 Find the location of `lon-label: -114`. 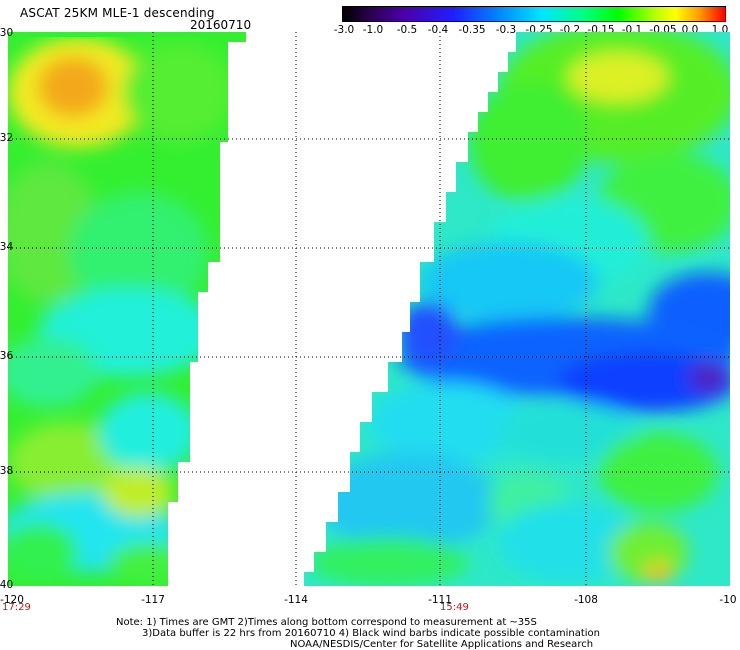

lon-label: -114 is located at coordinates (296, 600).